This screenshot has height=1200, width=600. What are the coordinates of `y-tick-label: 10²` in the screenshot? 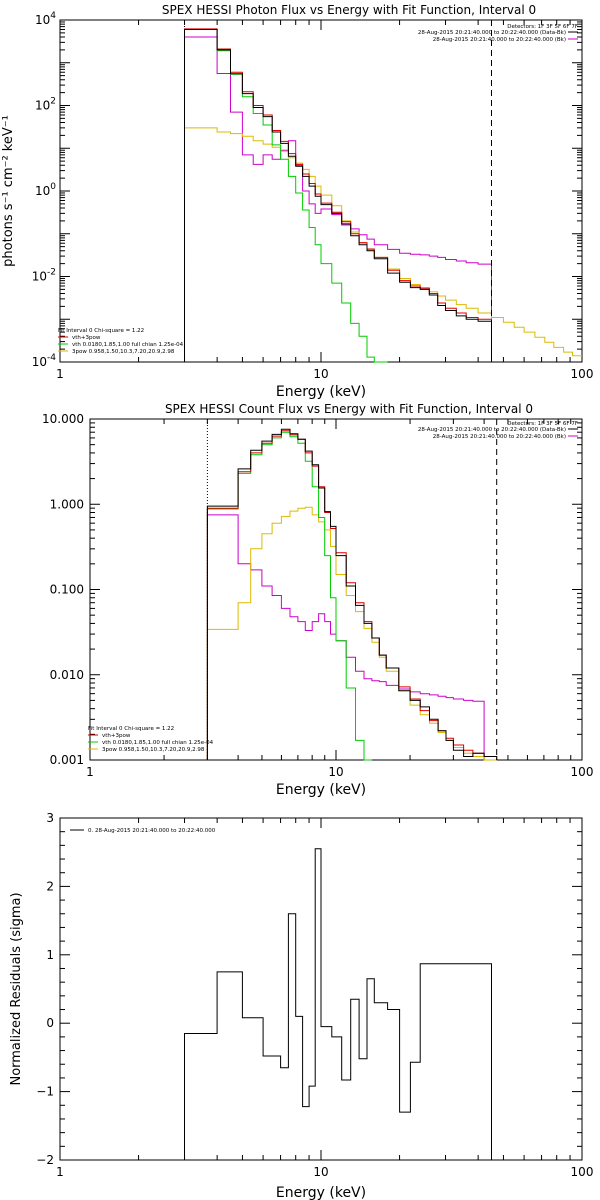 It's located at (45, 105).